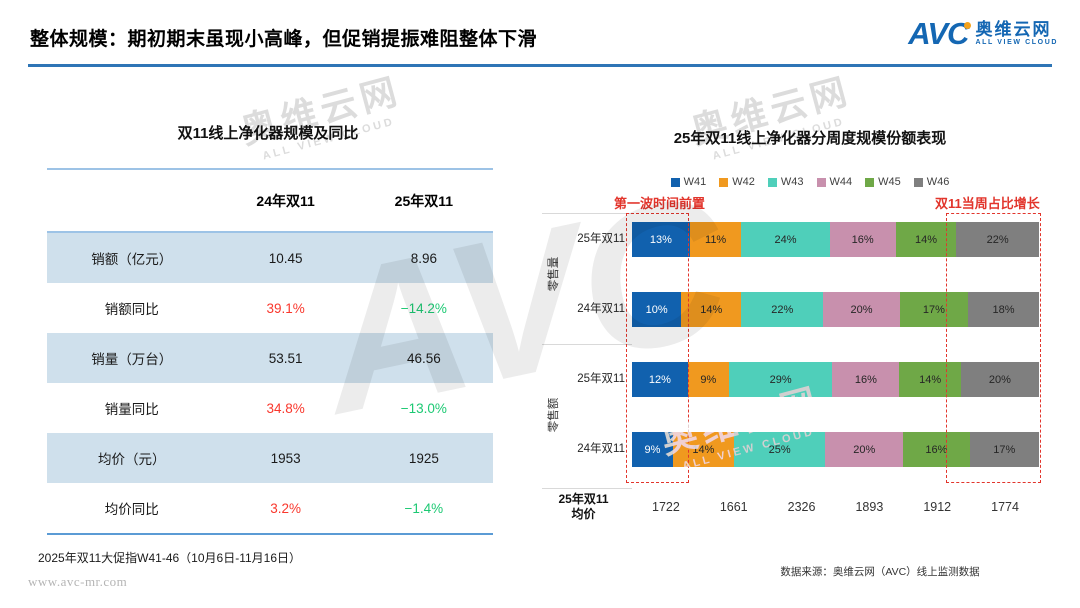 The height and width of the screenshot is (608, 1080). What do you see at coordinates (801, 507) in the screenshot?
I see `avg-price-value: 2326` at bounding box center [801, 507].